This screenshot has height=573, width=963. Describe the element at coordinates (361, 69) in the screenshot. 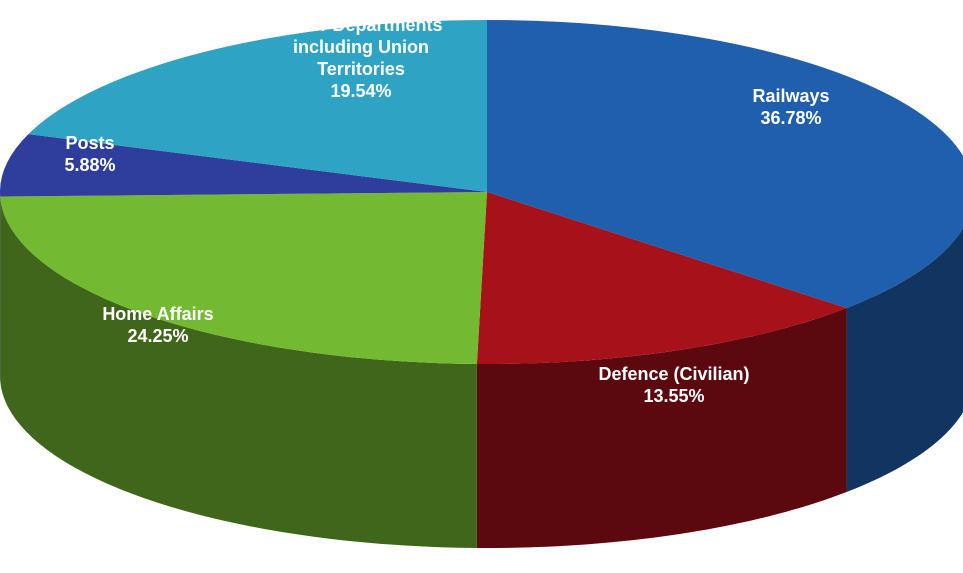

I see `slice-label-4-line-2: Territories` at that location.